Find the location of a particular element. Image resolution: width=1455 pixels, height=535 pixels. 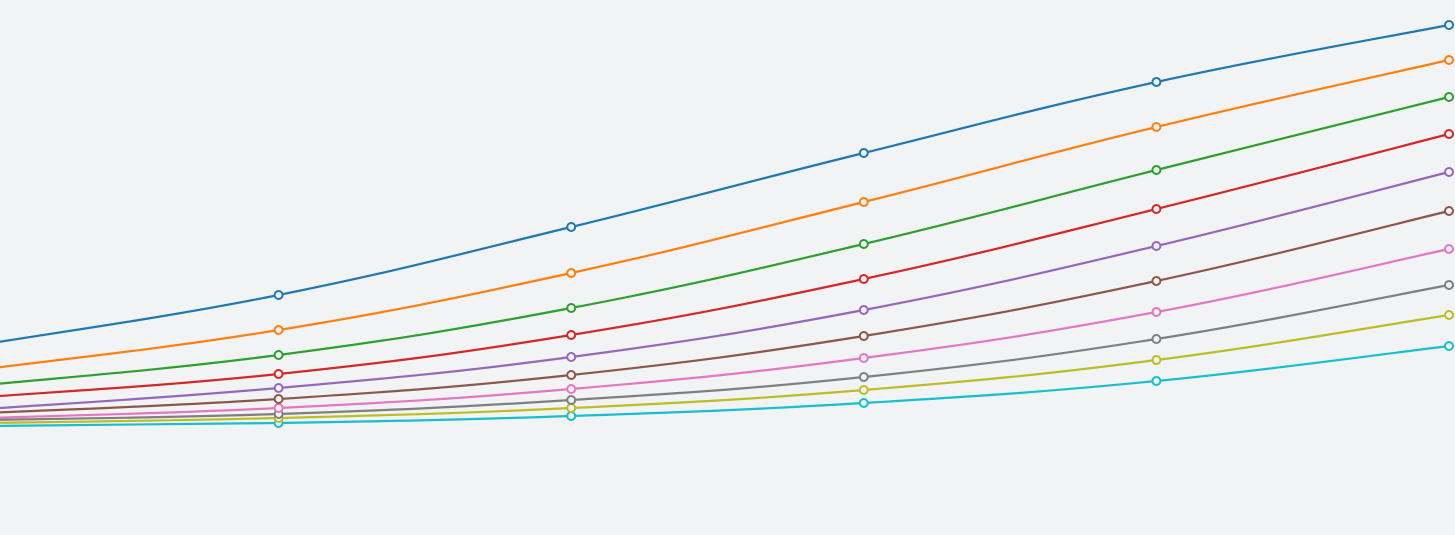

data-point-series-6-x1 is located at coordinates (278, 399).